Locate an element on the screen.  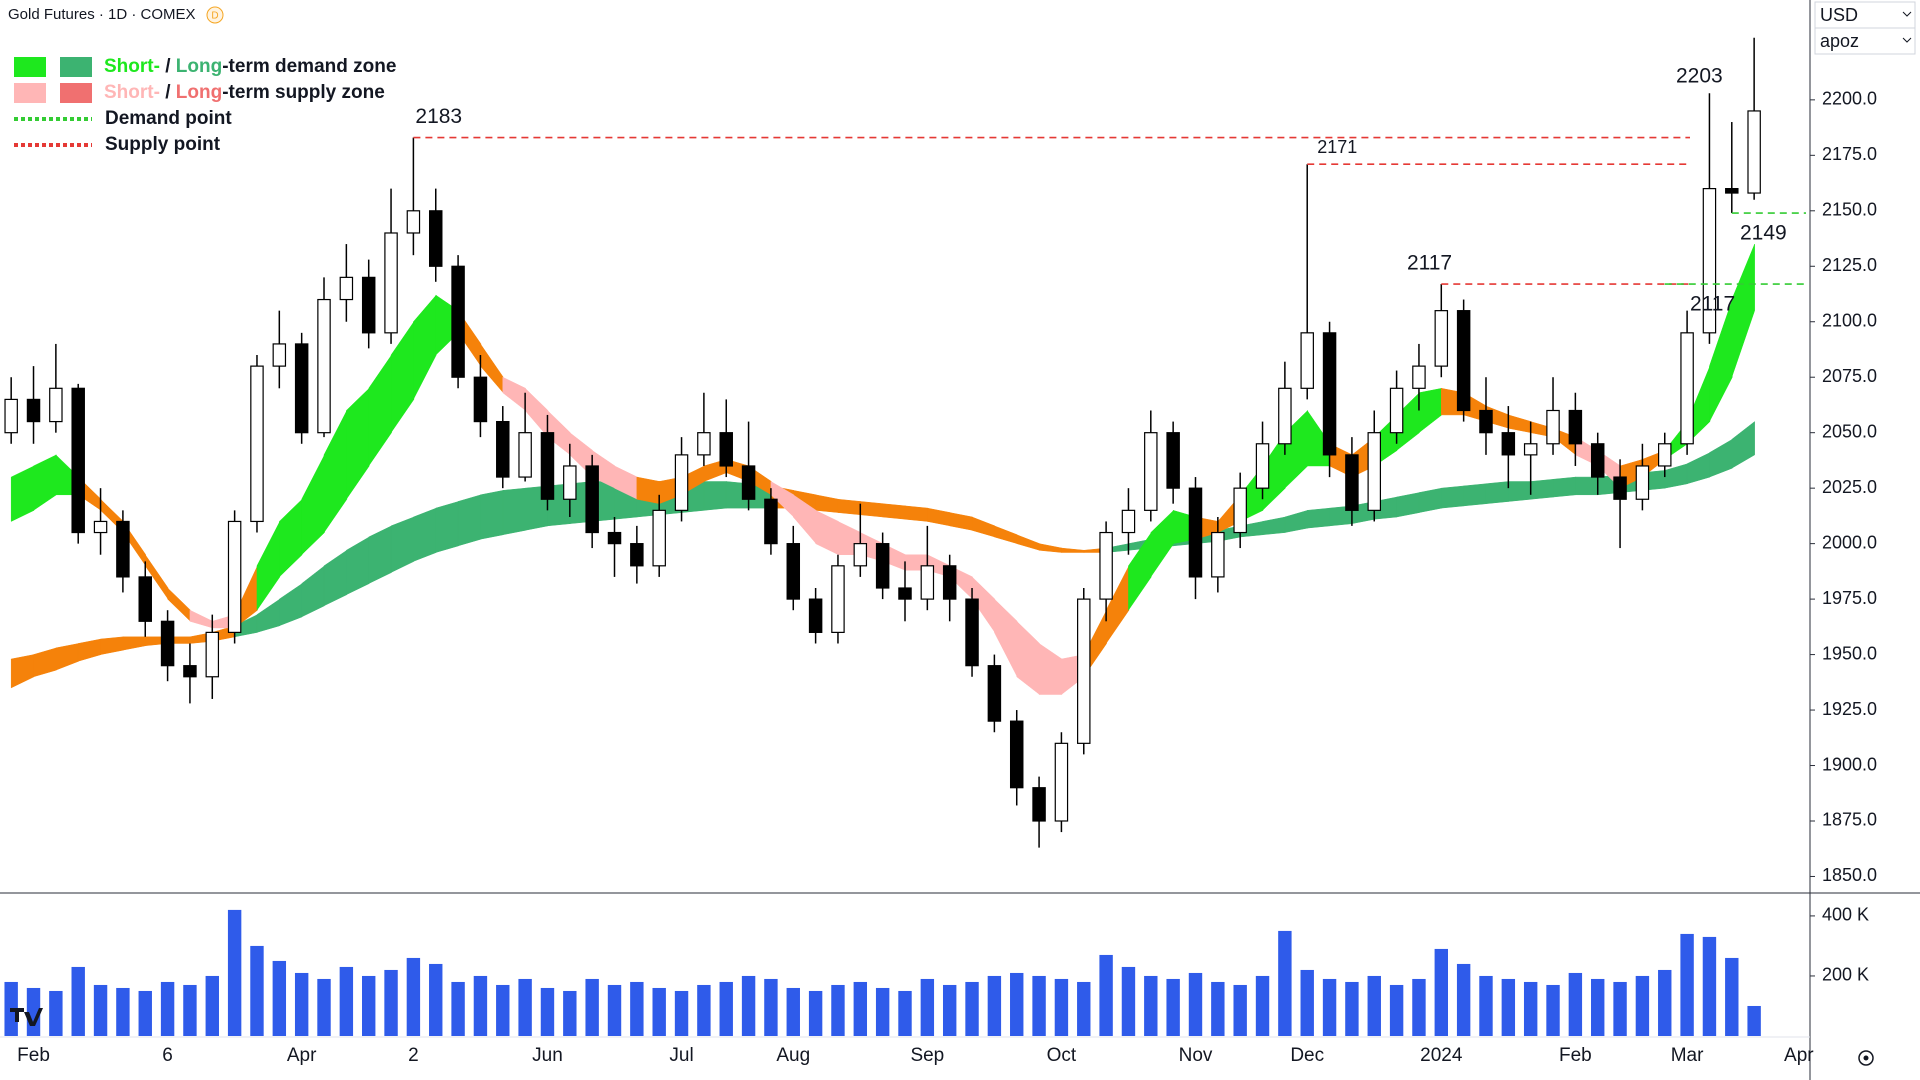
y-tick-label: 2150.0 is located at coordinates (1849, 210).